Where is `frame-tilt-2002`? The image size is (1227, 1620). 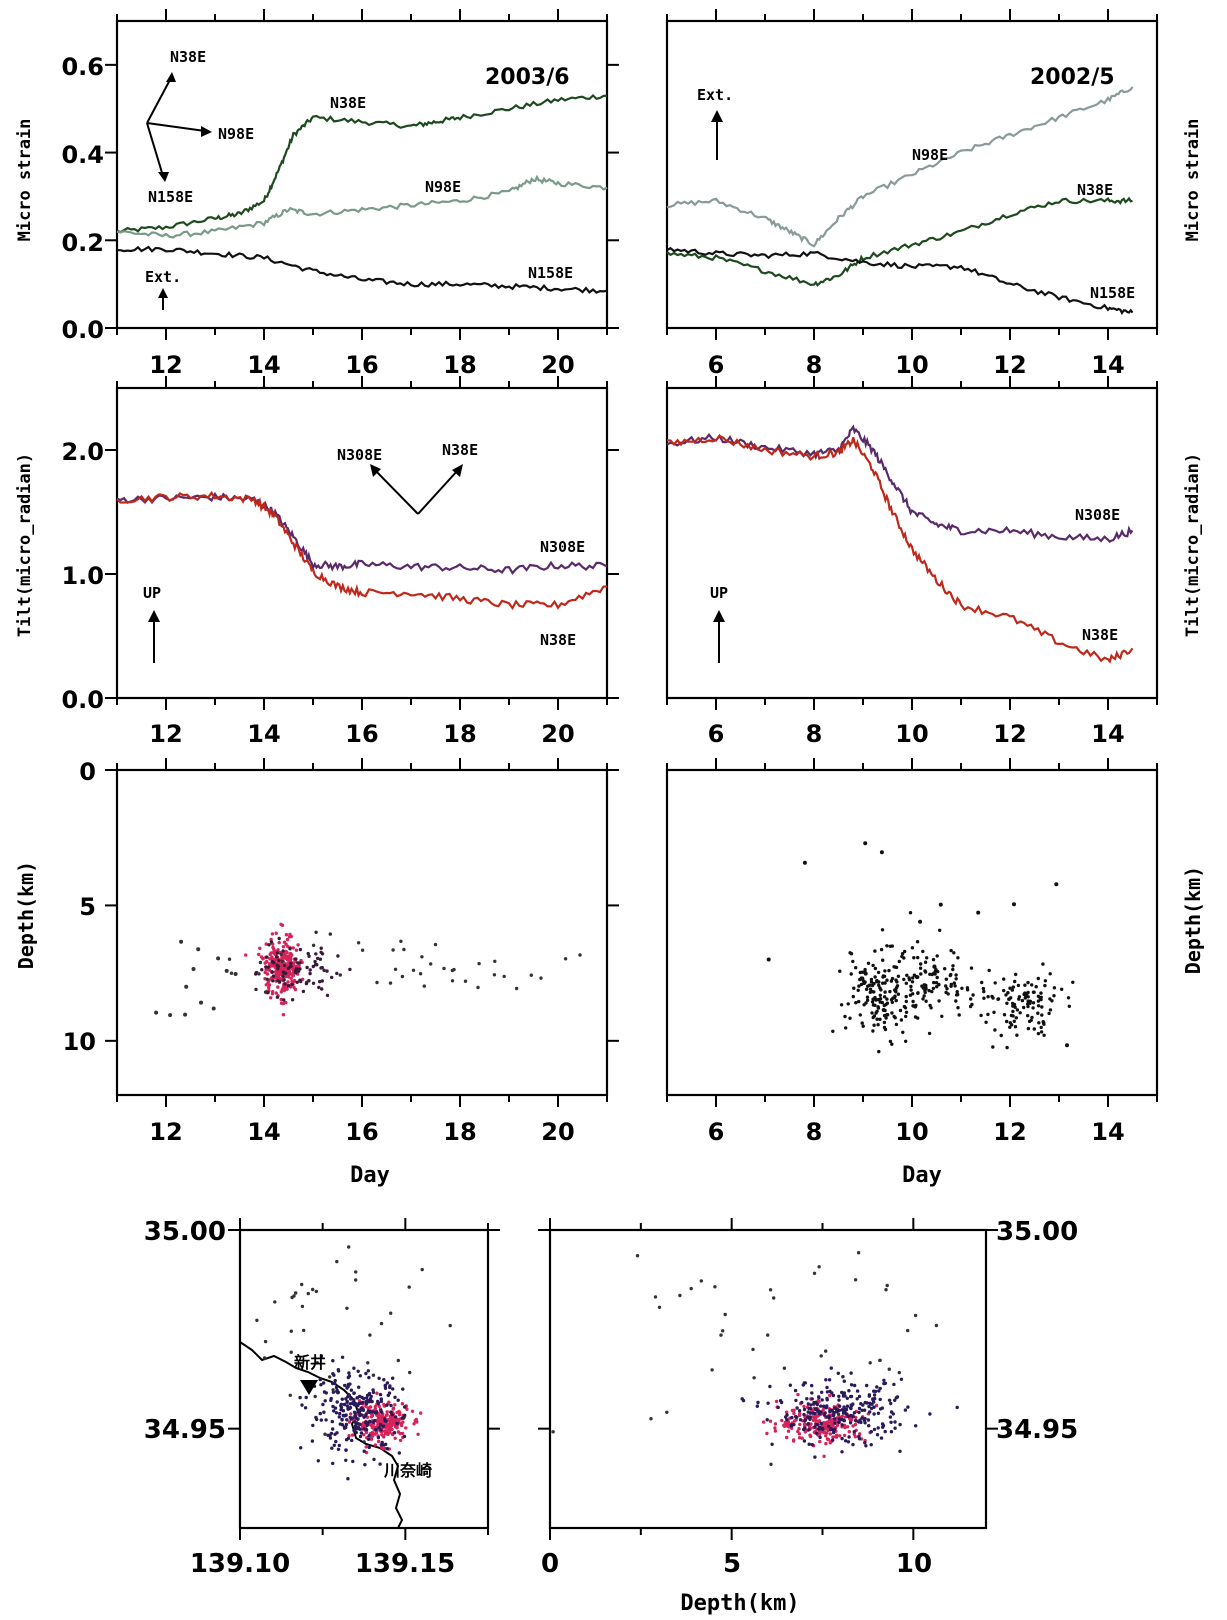
frame-tilt-2002 is located at coordinates (912, 543).